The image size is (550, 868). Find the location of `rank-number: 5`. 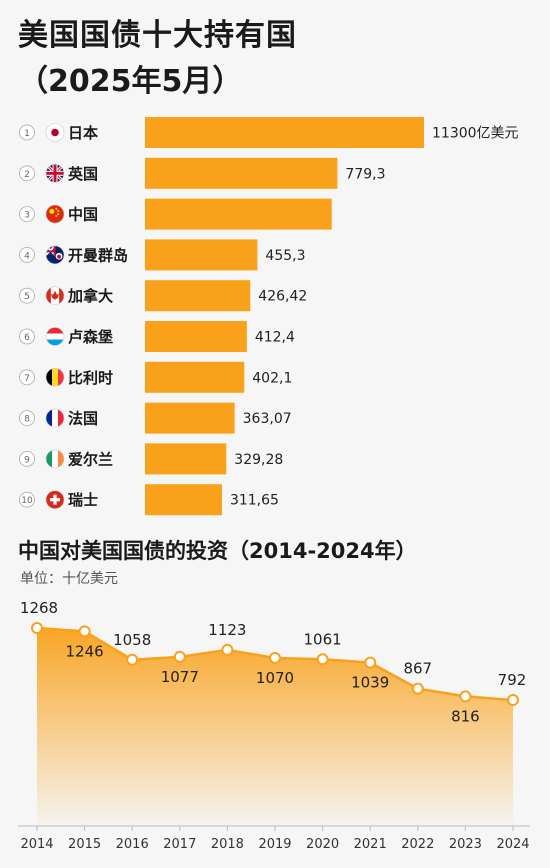

rank-number: 5 is located at coordinates (27, 297).